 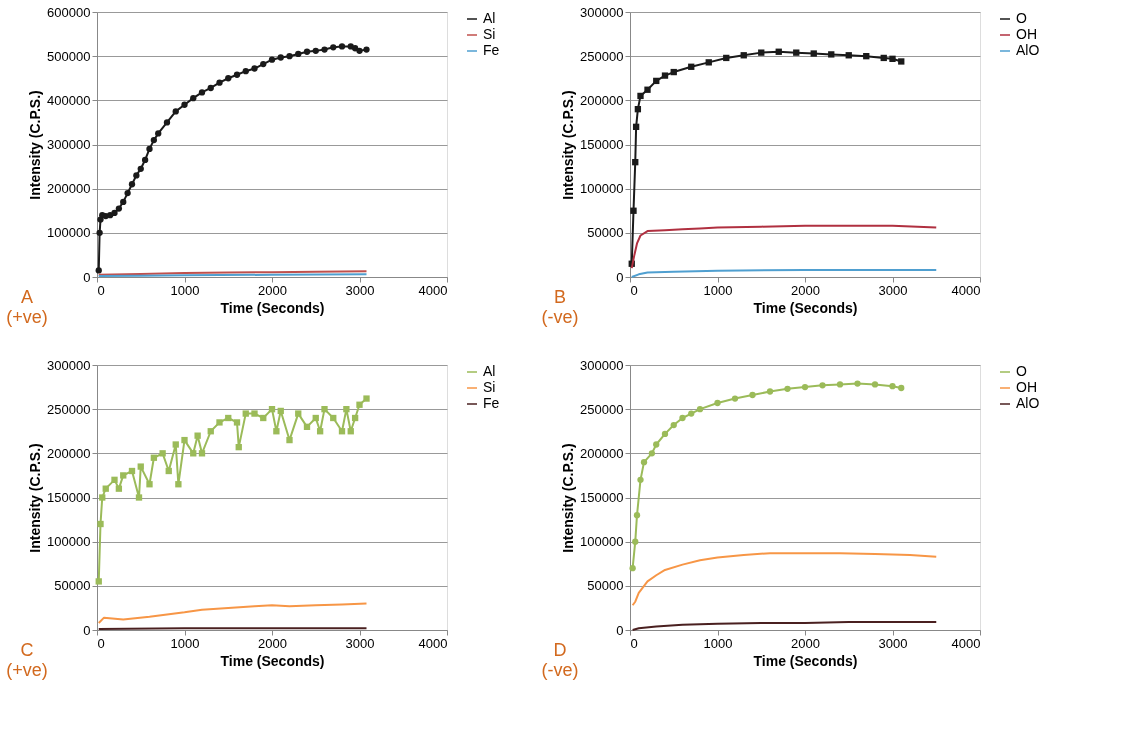 What do you see at coordinates (360, 643) in the screenshot?
I see `x-tick-label: 3000` at bounding box center [360, 643].